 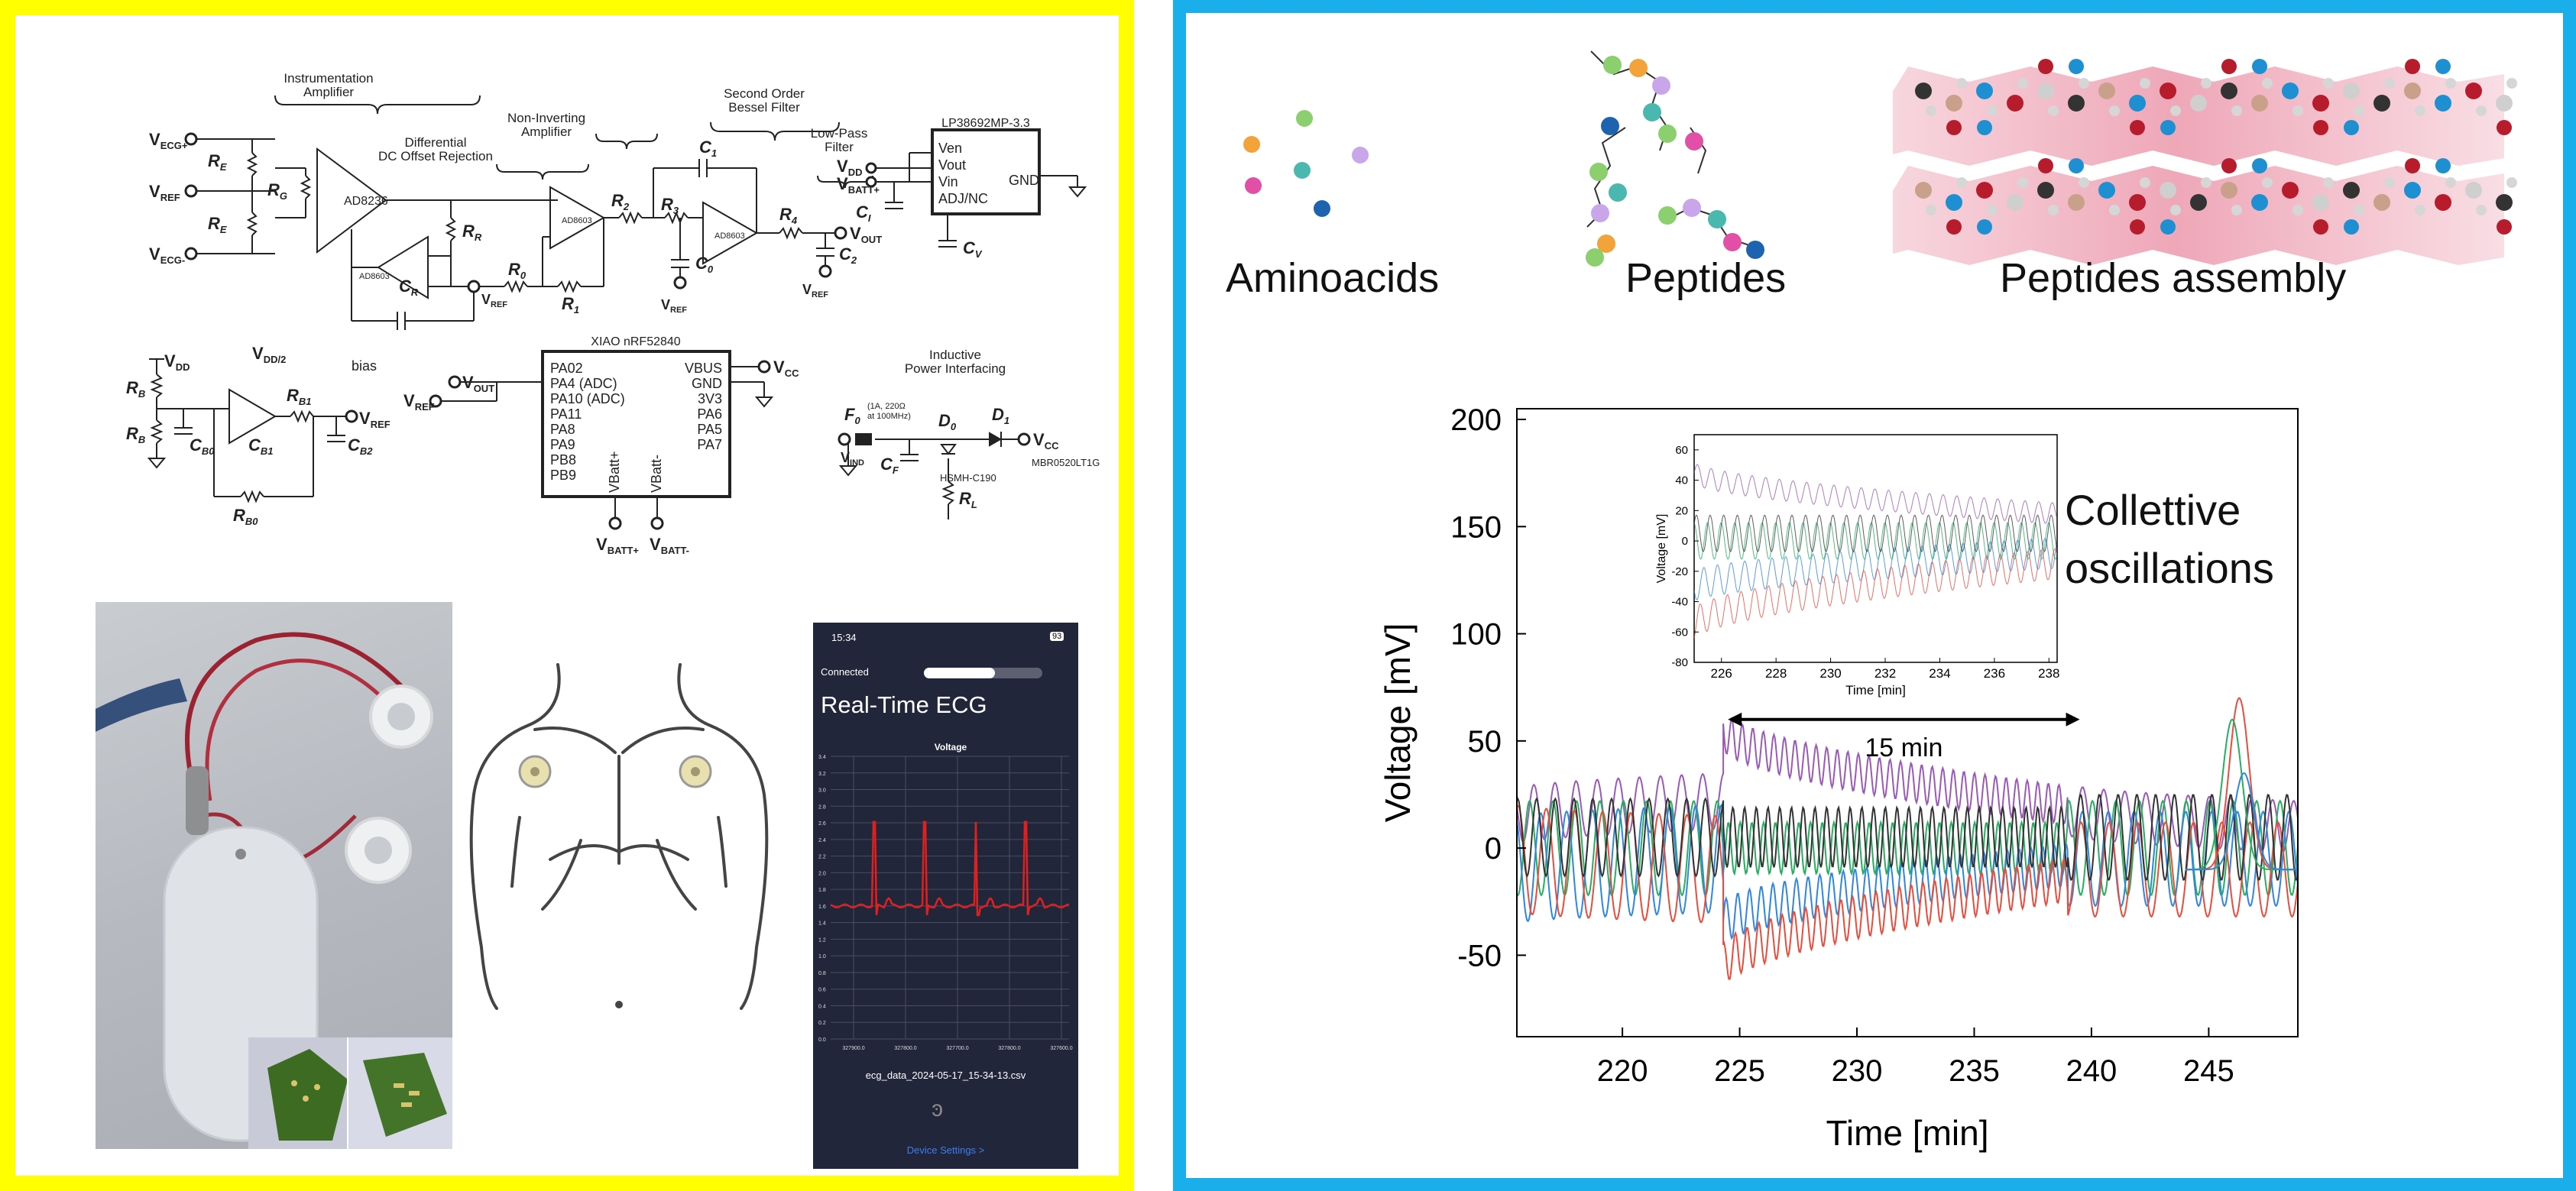 I want to click on led-label: HSMH-C190, so click(x=968, y=478).